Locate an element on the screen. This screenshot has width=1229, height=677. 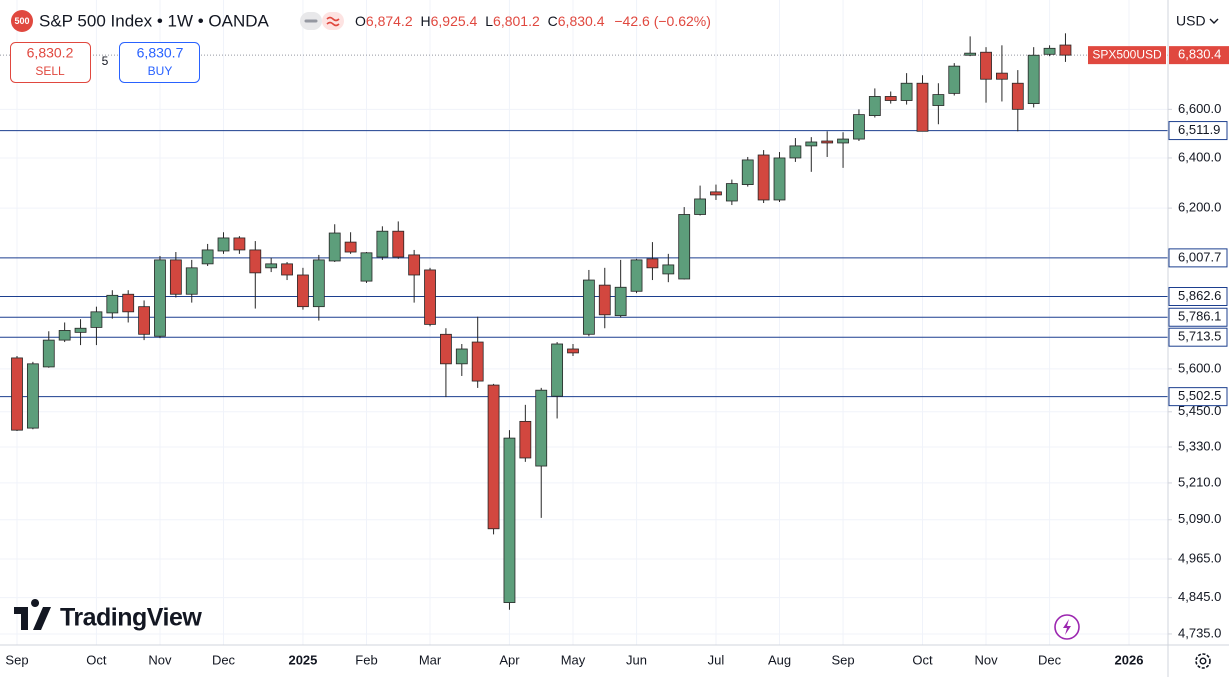
x-tick-label: Apr is located at coordinates (509, 659).